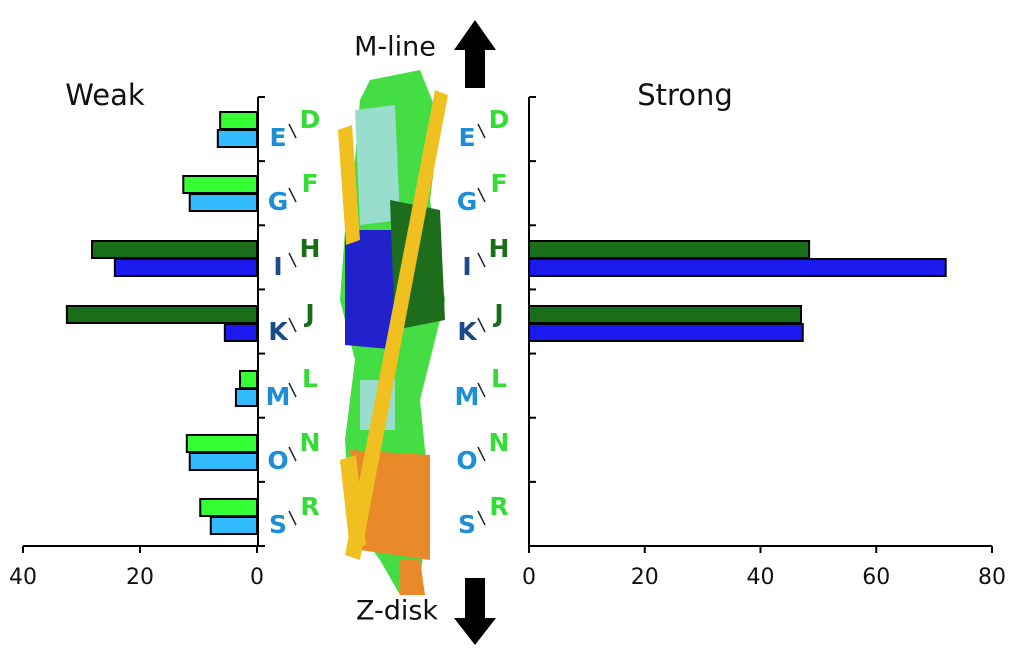 This screenshot has width=1014, height=648. Describe the element at coordinates (685, 95) in the screenshot. I see `chart-title: Strong` at that location.